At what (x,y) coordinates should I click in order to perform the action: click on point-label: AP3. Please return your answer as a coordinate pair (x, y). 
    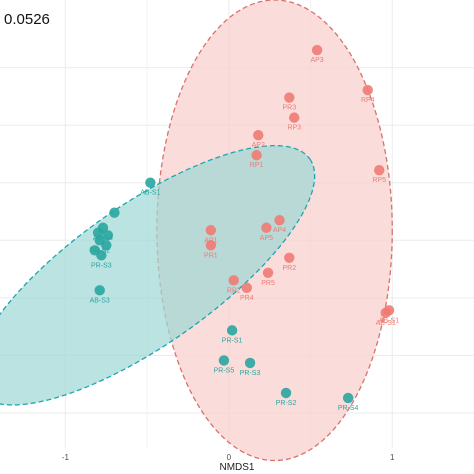
    Looking at the image, I should click on (316, 60).